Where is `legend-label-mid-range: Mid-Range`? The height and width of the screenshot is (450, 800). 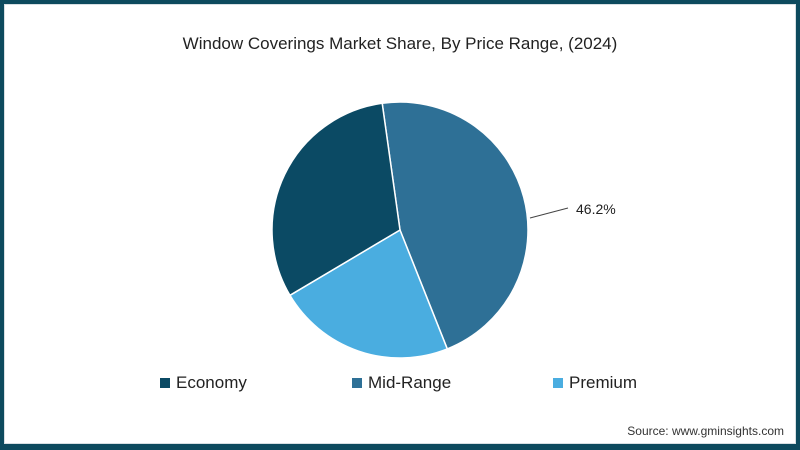
legend-label-mid-range: Mid-Range is located at coordinates (410, 382).